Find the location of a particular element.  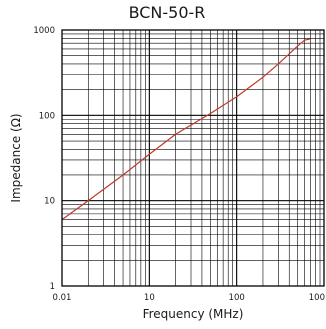

y-tick-label: 10 is located at coordinates (49, 202).